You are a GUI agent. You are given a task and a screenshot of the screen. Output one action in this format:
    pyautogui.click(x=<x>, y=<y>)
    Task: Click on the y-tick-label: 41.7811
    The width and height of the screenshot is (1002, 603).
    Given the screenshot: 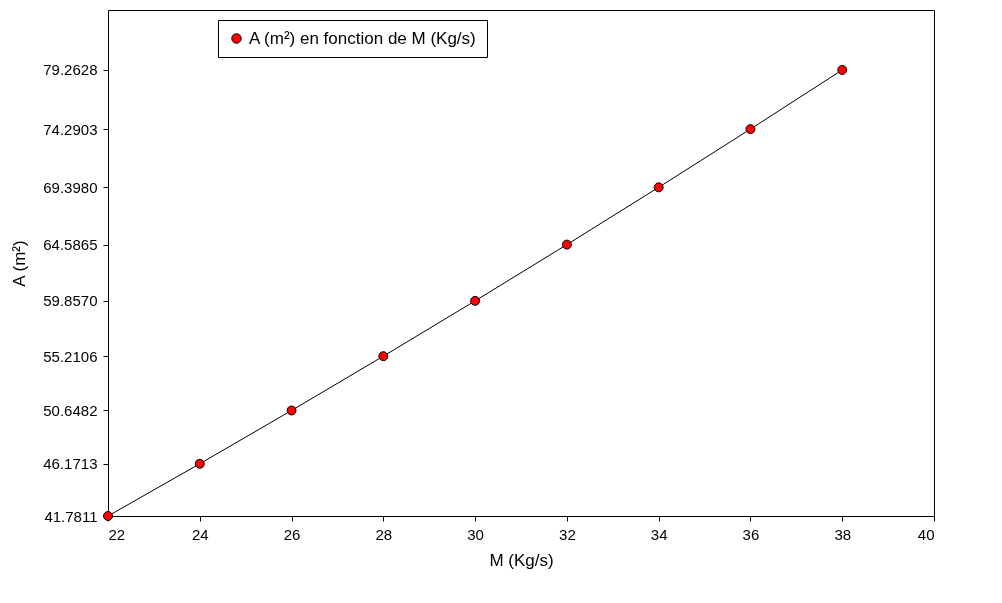 What is the action you would take?
    pyautogui.click(x=71, y=516)
    